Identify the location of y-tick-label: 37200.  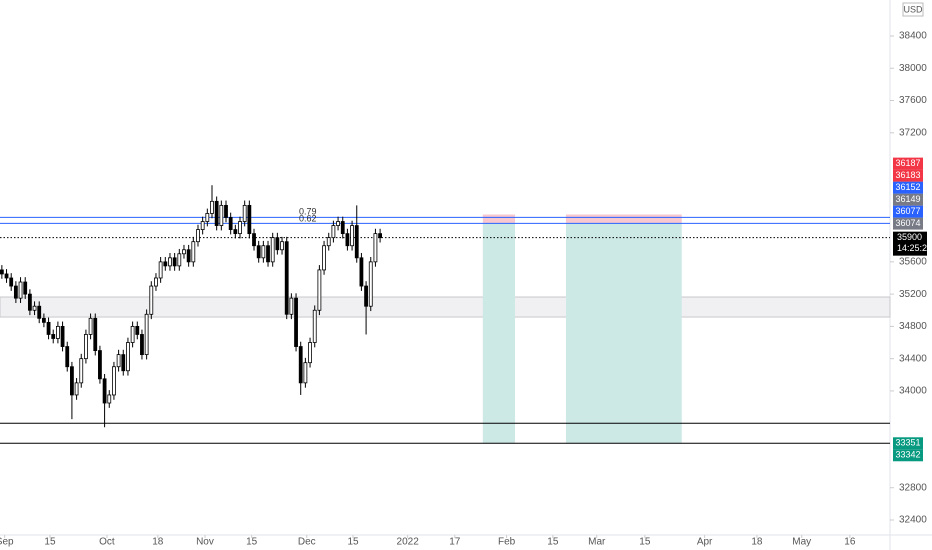
(913, 132).